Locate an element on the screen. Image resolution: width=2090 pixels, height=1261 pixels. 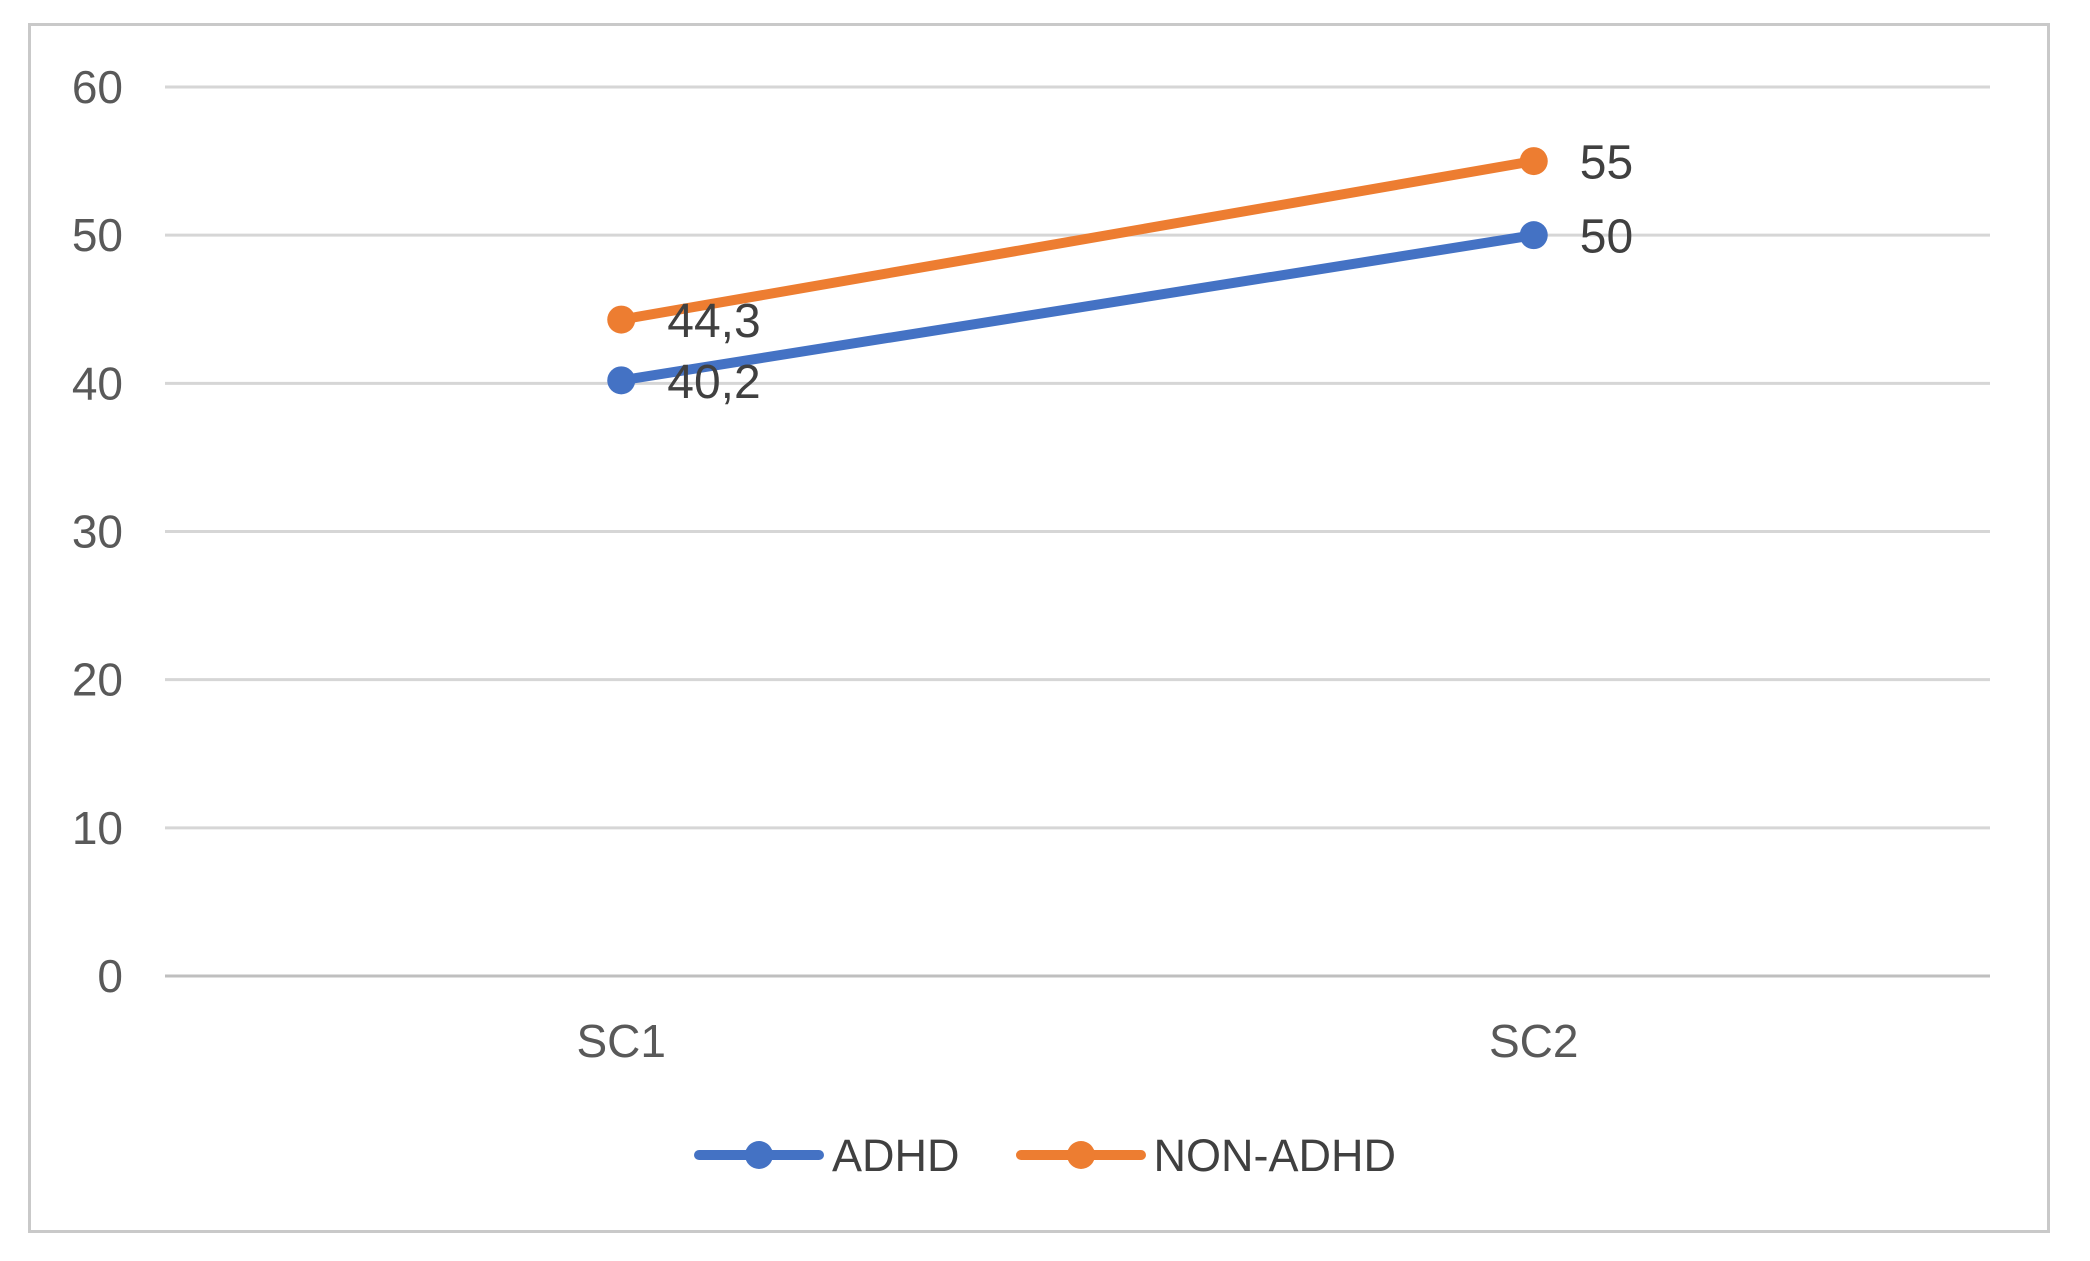
legend-item-non-adhd: NON-ADHD is located at coordinates (1206, 1155).